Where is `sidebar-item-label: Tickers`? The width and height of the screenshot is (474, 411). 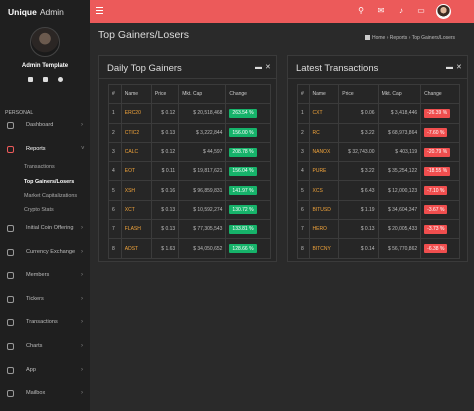
sidebar-item-label: Tickers is located at coordinates (35, 299).